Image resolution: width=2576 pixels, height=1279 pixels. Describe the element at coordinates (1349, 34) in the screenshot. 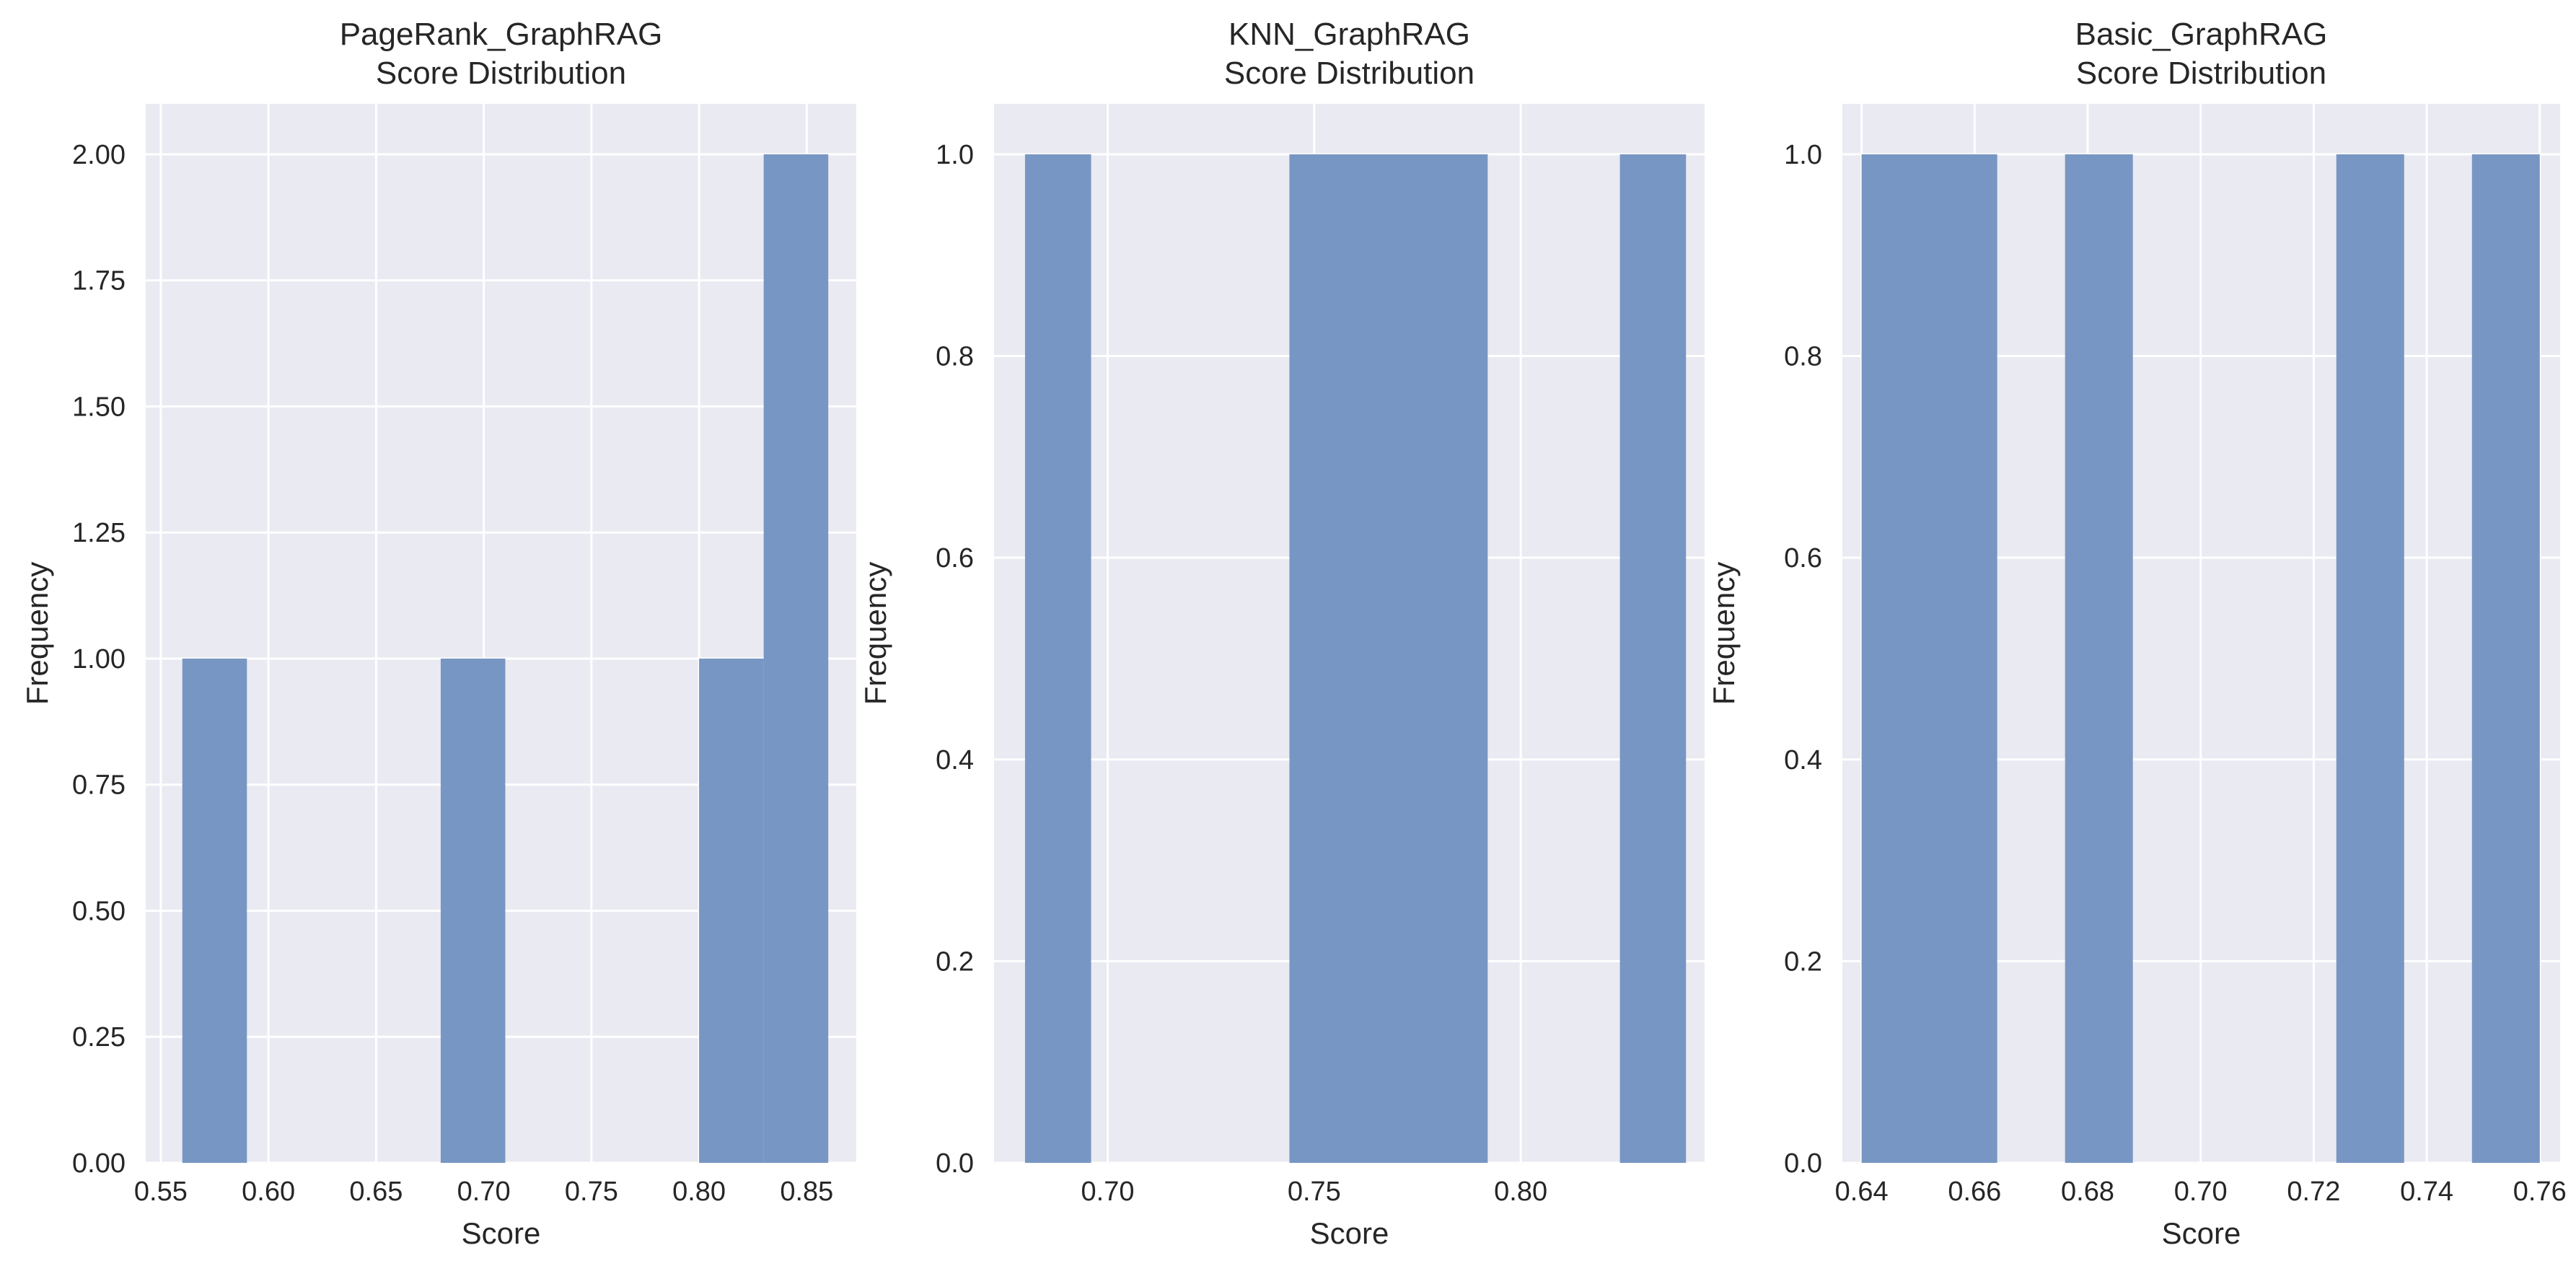

I see `chart-title: KNN_GraphRAG` at that location.